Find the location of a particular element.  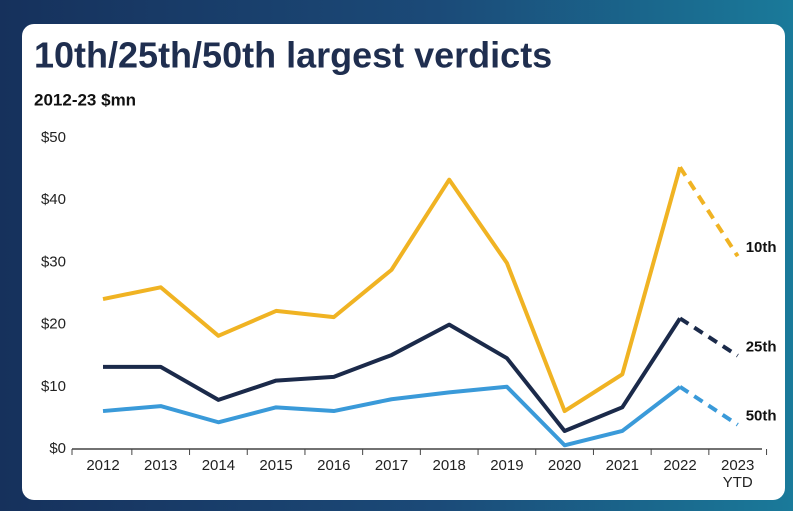

x-tick-label: 2019 is located at coordinates (507, 465).